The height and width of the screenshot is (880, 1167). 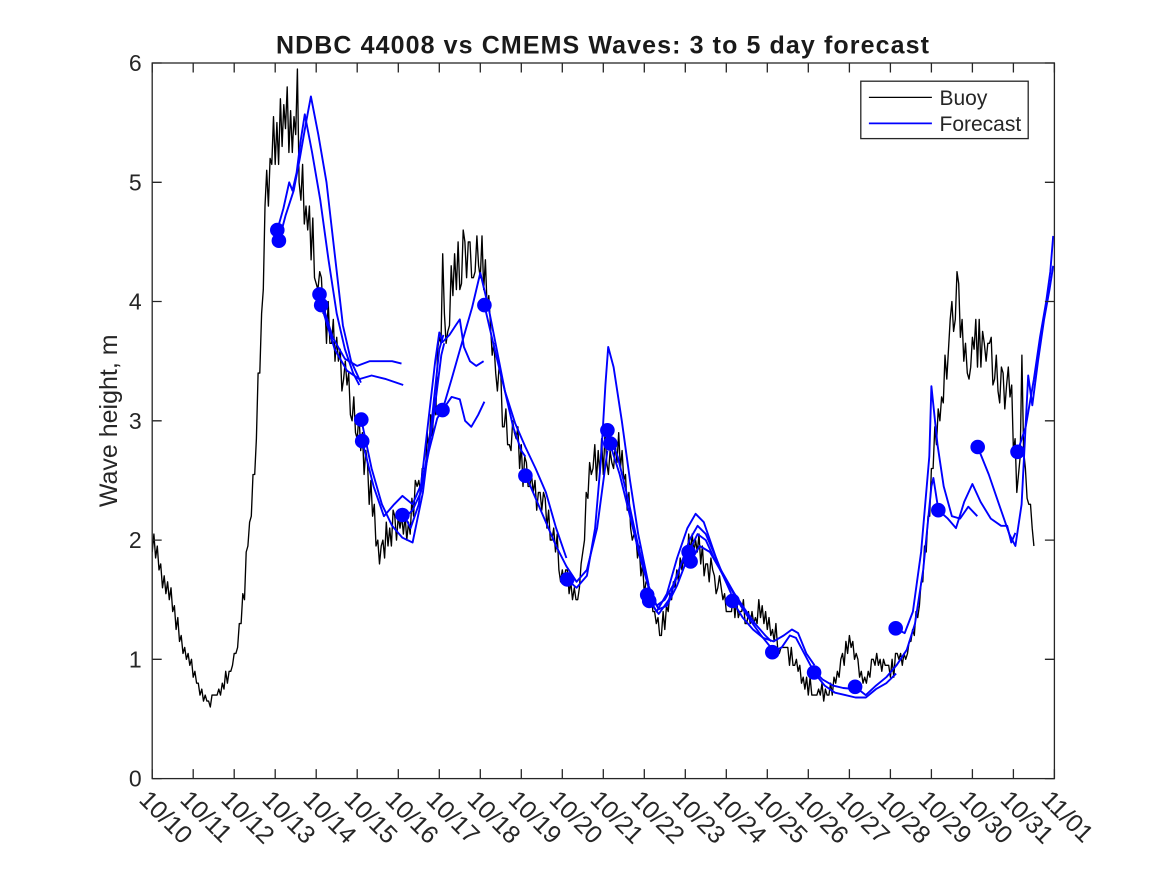 I want to click on svg-text: 6, so click(x=135, y=63).